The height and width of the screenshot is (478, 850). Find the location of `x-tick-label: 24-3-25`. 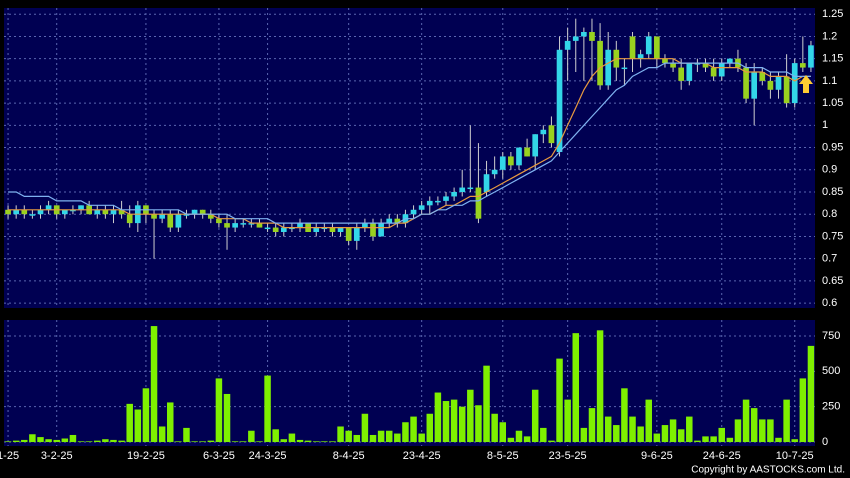

x-tick-label: 24-3-25 is located at coordinates (268, 456).